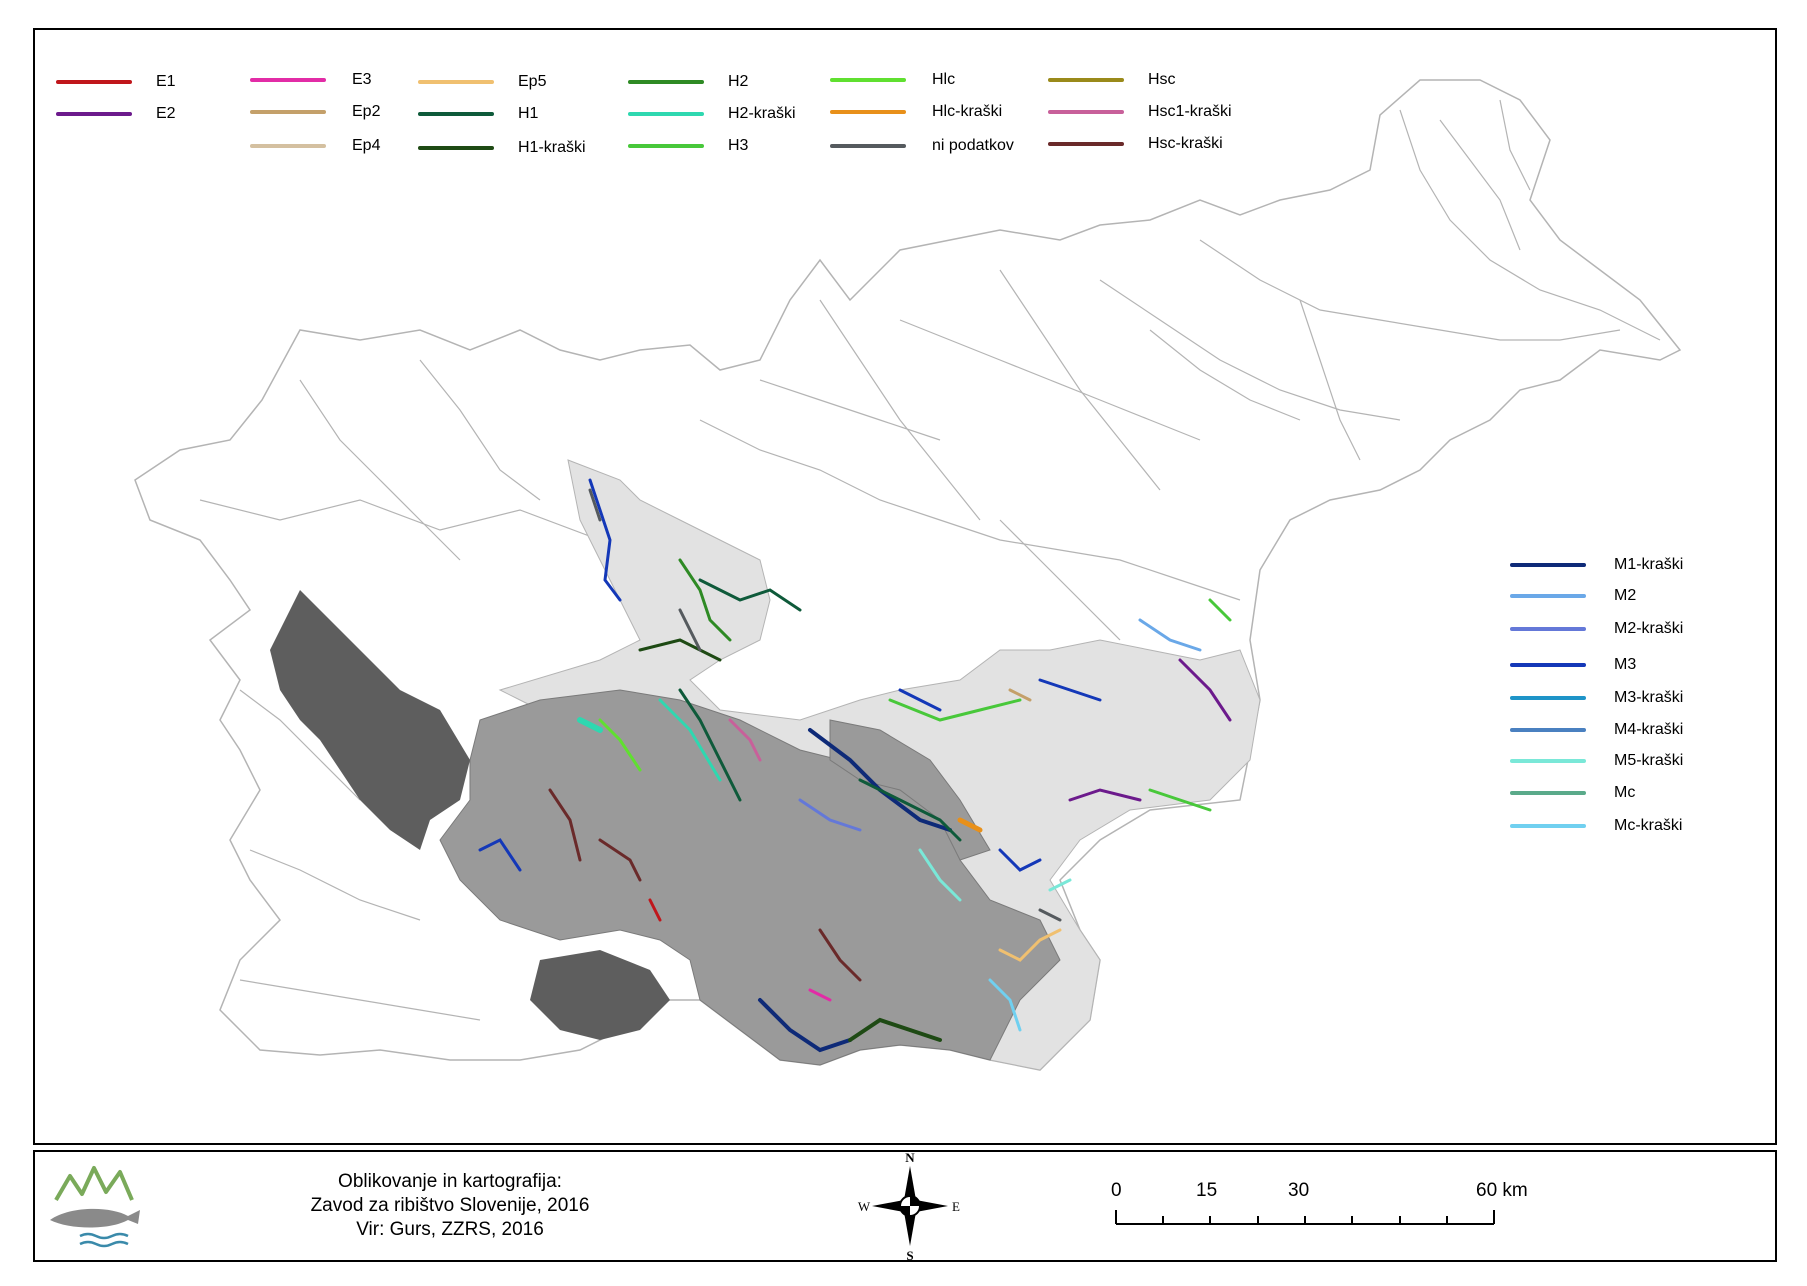  I want to click on legend-label: Ep5, so click(532, 81).